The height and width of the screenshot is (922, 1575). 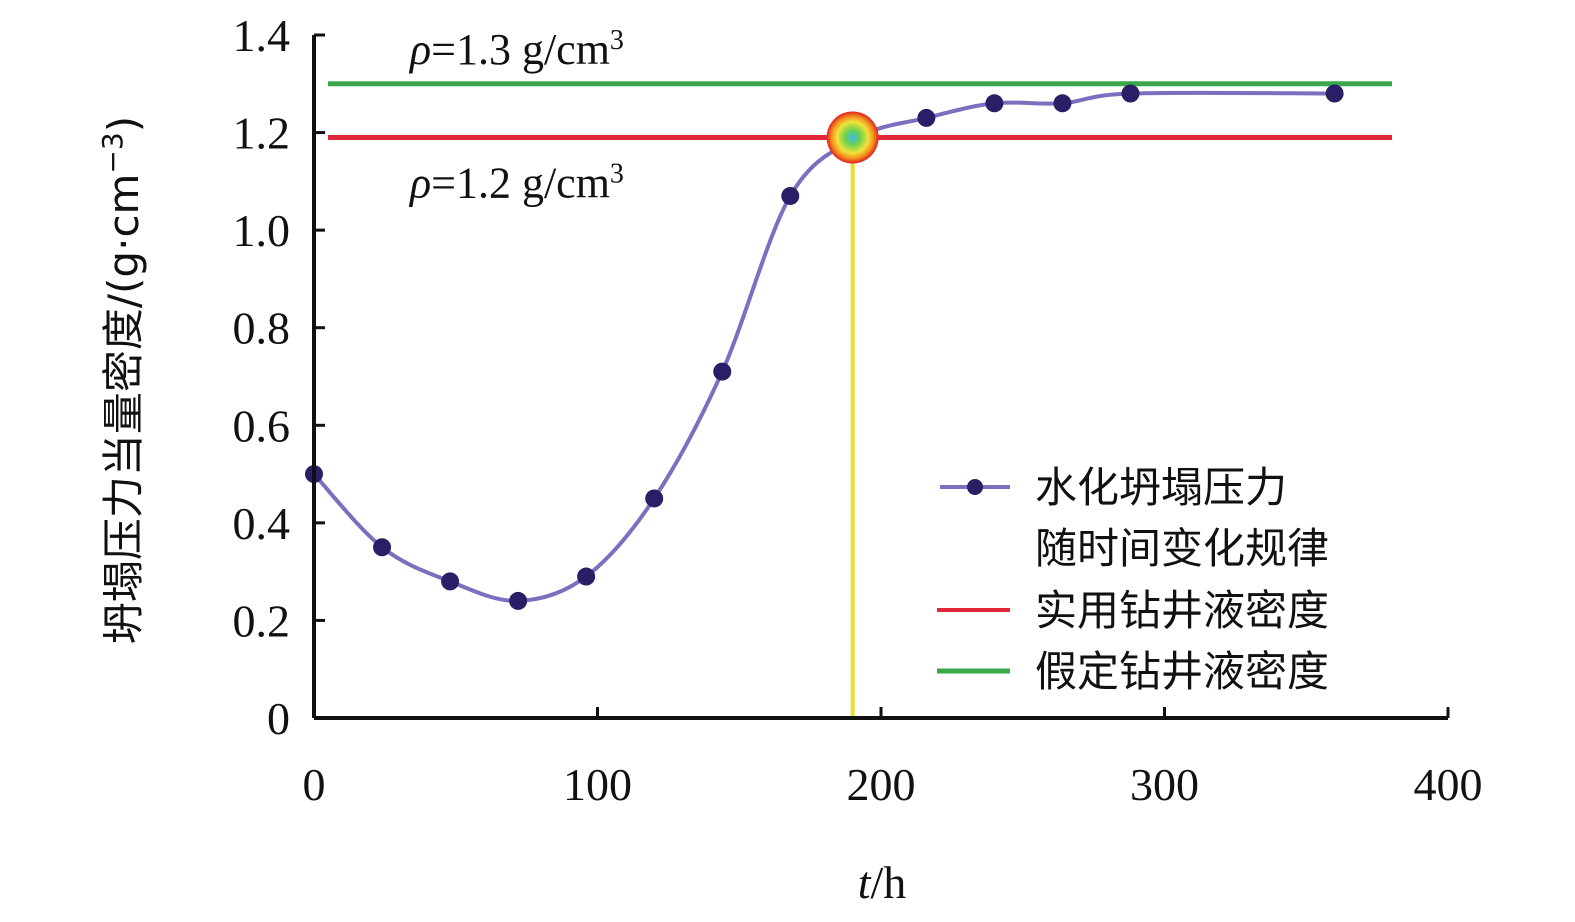 I want to click on labels: ρ=1.2 g/cm3 ρ=1.3 g/cm3, so click(x=516, y=115).